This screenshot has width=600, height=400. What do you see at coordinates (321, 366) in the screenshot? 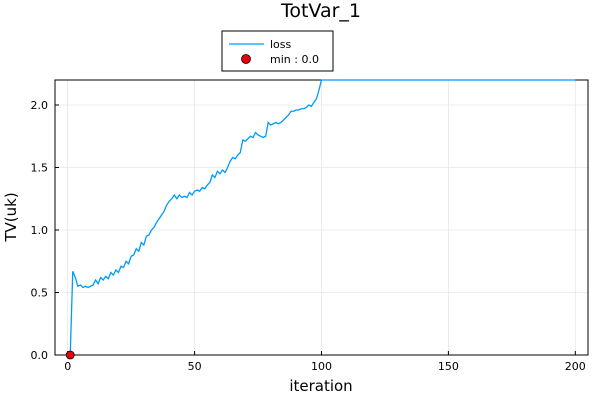
I see `x-tick-label: 100` at bounding box center [321, 366].